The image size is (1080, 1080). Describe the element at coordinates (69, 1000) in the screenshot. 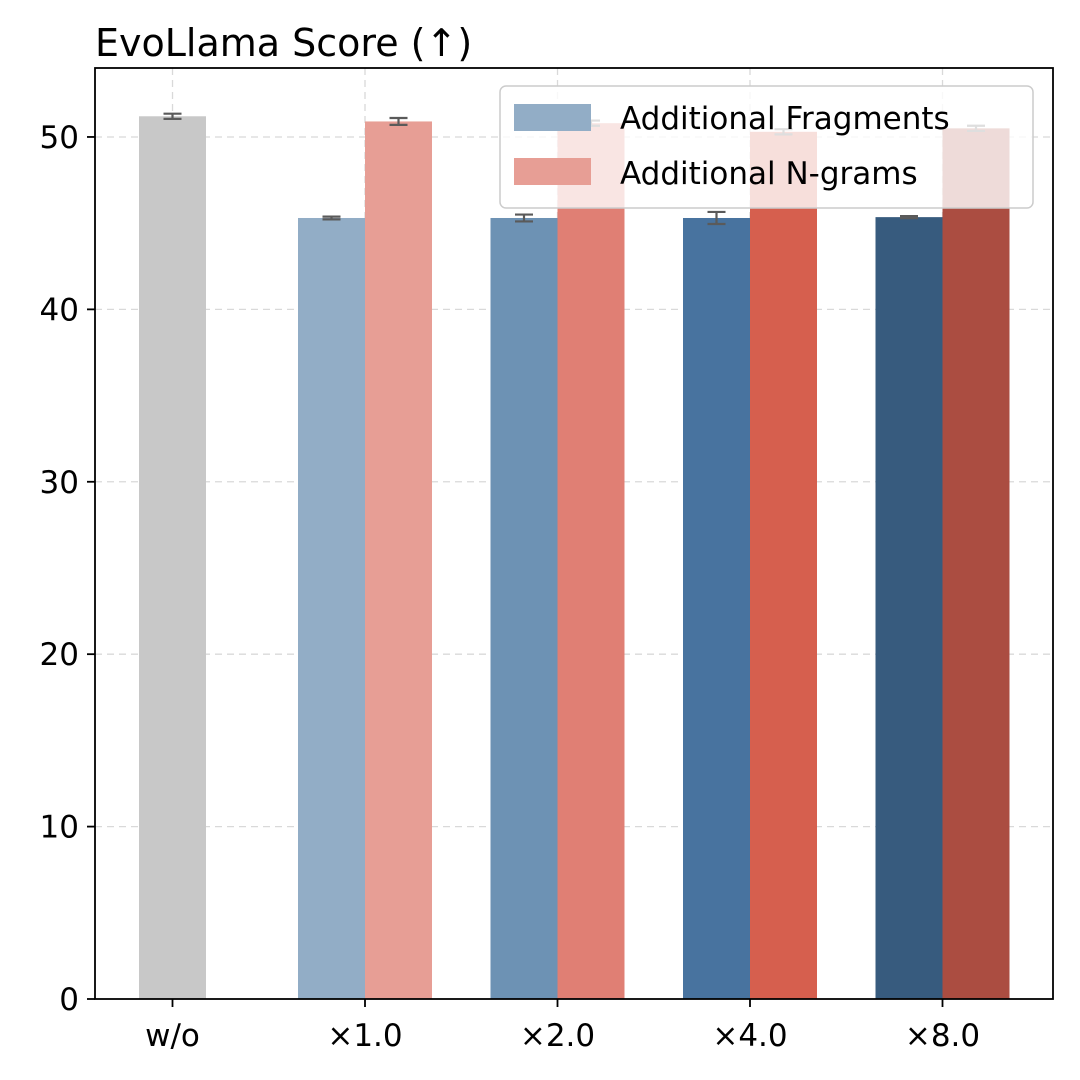

I see `y-tick-label-0: 0` at that location.